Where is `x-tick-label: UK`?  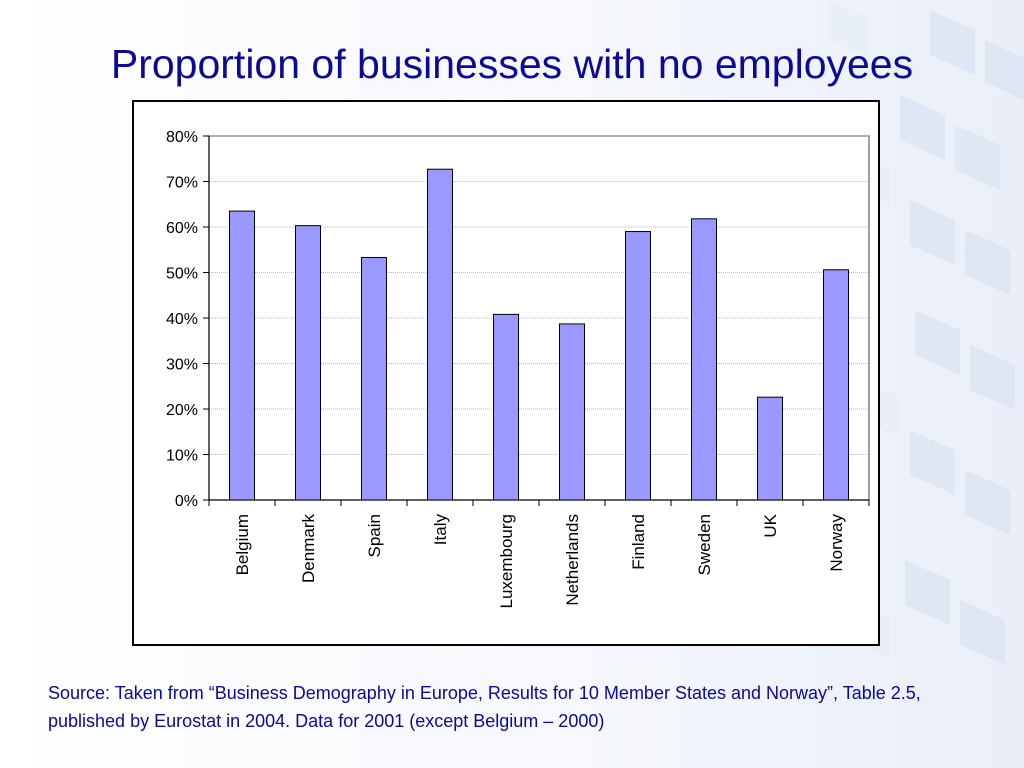
x-tick-label: UK is located at coordinates (770, 525).